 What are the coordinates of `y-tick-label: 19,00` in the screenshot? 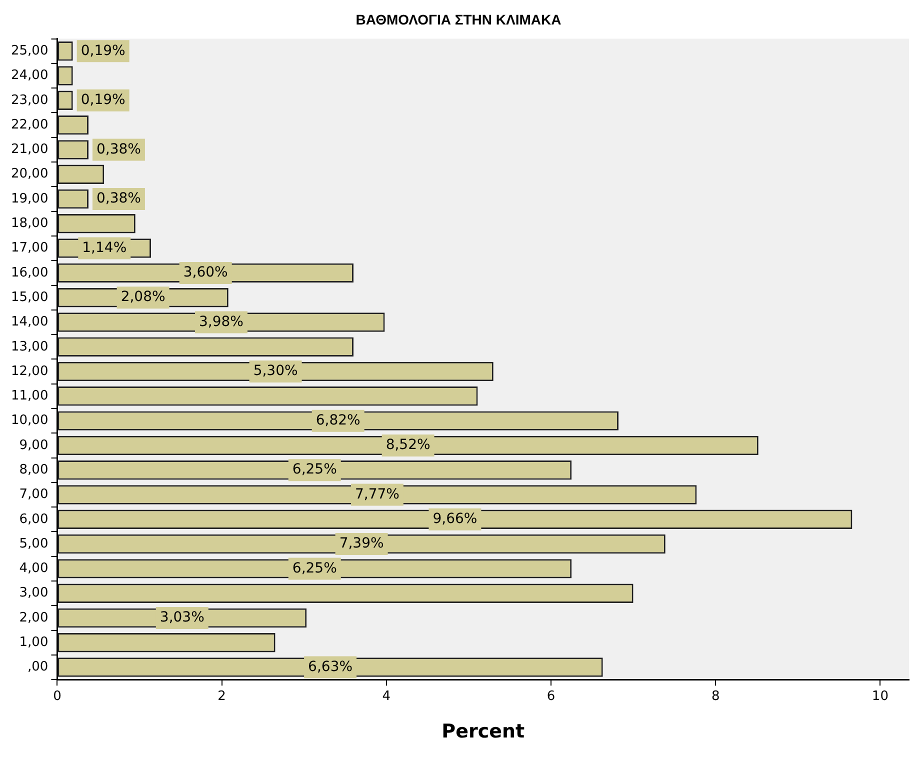 It's located at (29, 198).